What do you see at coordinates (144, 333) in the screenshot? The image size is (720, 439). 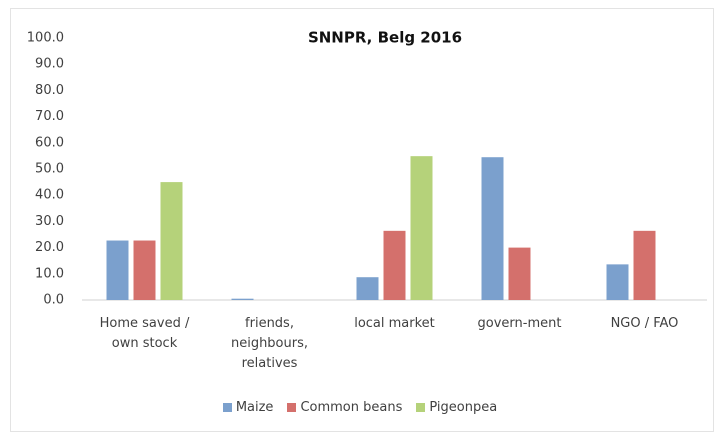 I see `x-tick-label: Home saved / own stock` at bounding box center [144, 333].